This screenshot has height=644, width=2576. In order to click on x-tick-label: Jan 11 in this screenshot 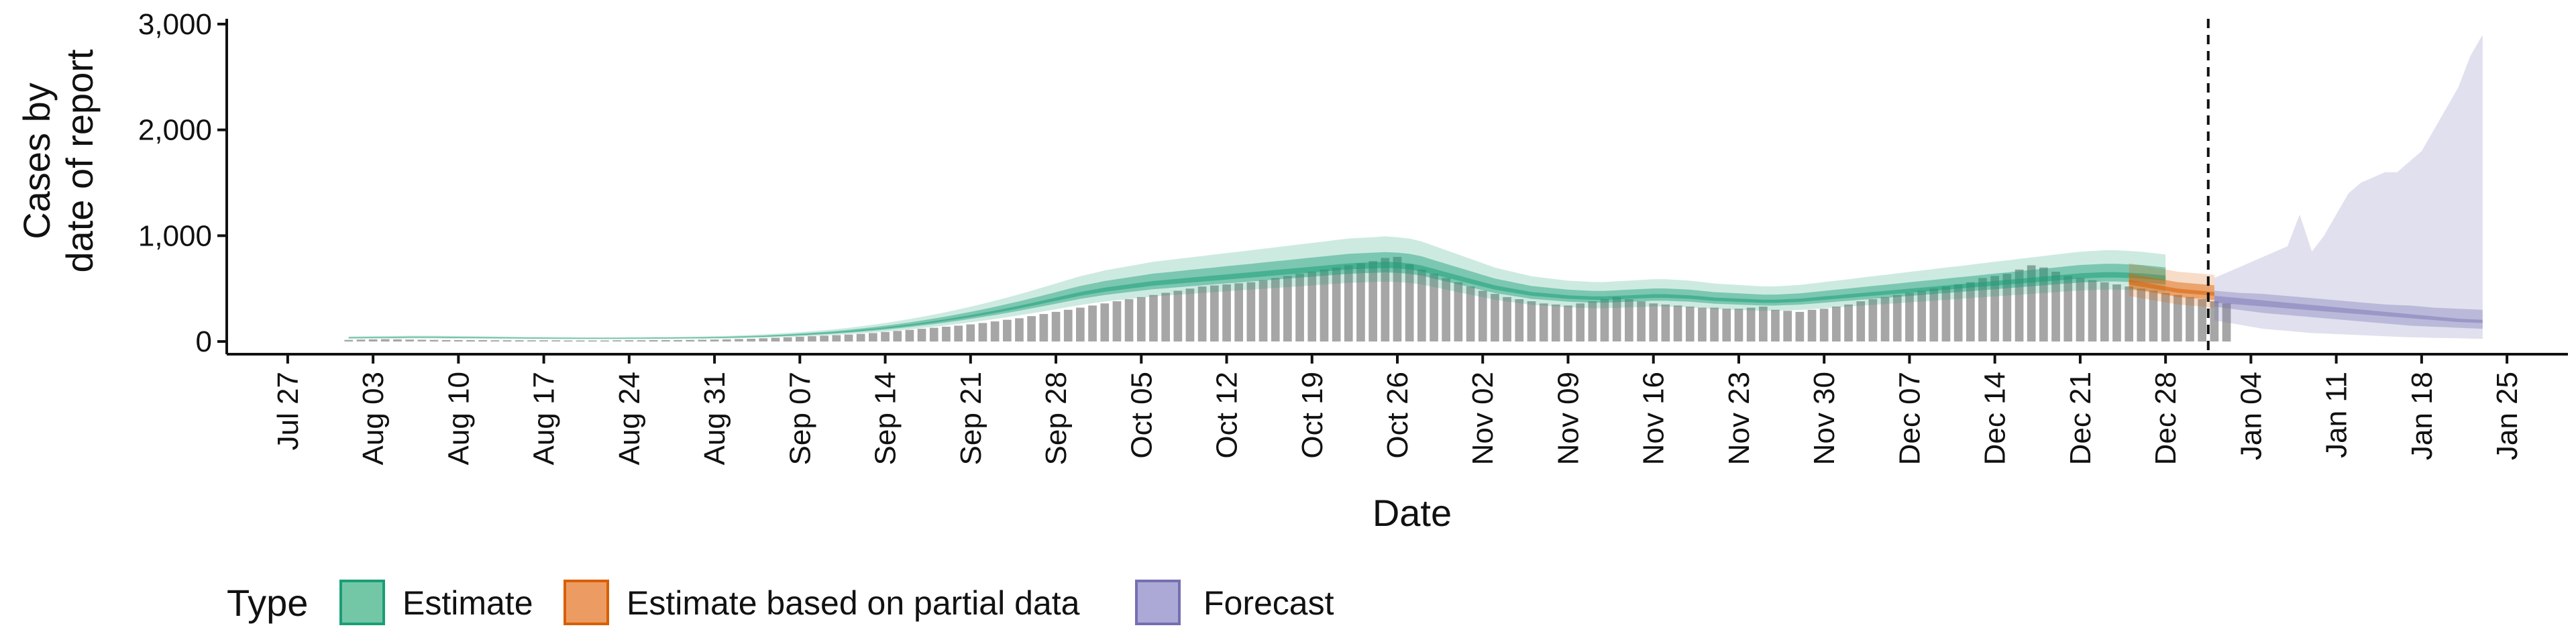, I will do `click(2336, 415)`.